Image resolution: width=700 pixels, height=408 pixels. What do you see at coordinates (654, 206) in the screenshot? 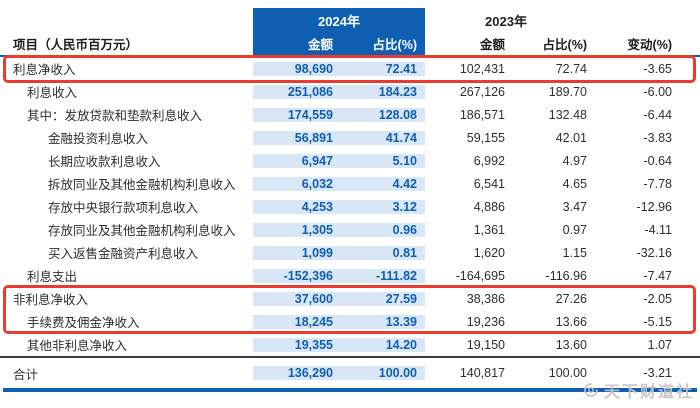
I see `change-pct: -12.96` at bounding box center [654, 206].